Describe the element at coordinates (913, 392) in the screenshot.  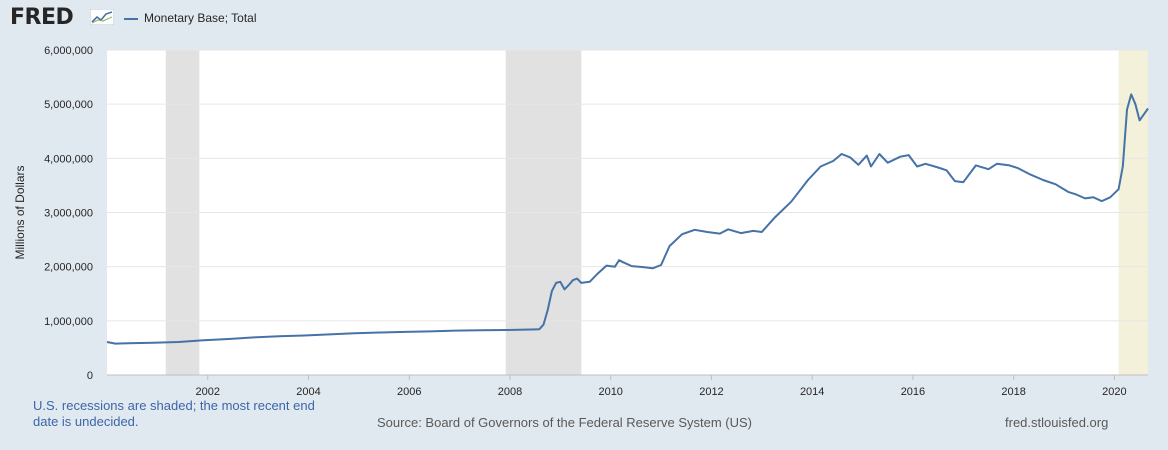
I see `x-tick-label: 2016` at that location.